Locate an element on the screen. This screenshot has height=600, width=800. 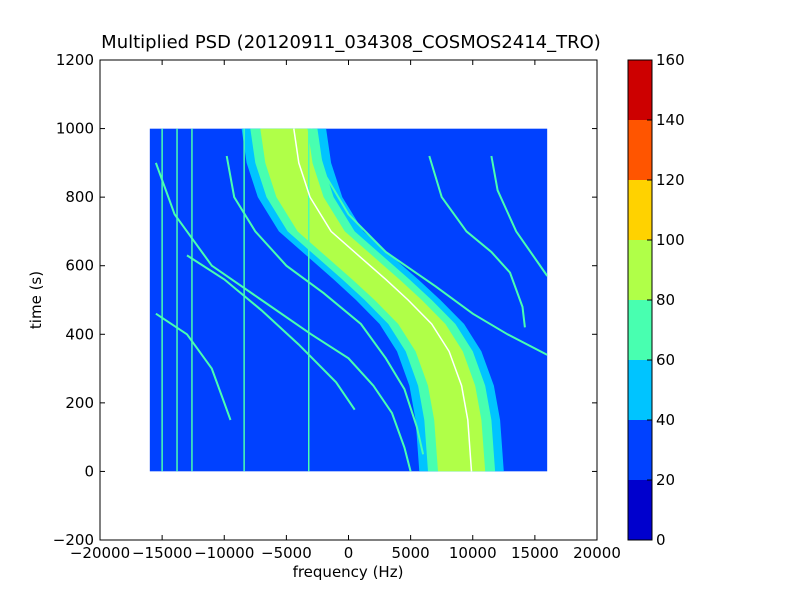
colorbar-tick-label: 120 is located at coordinates (670, 180).